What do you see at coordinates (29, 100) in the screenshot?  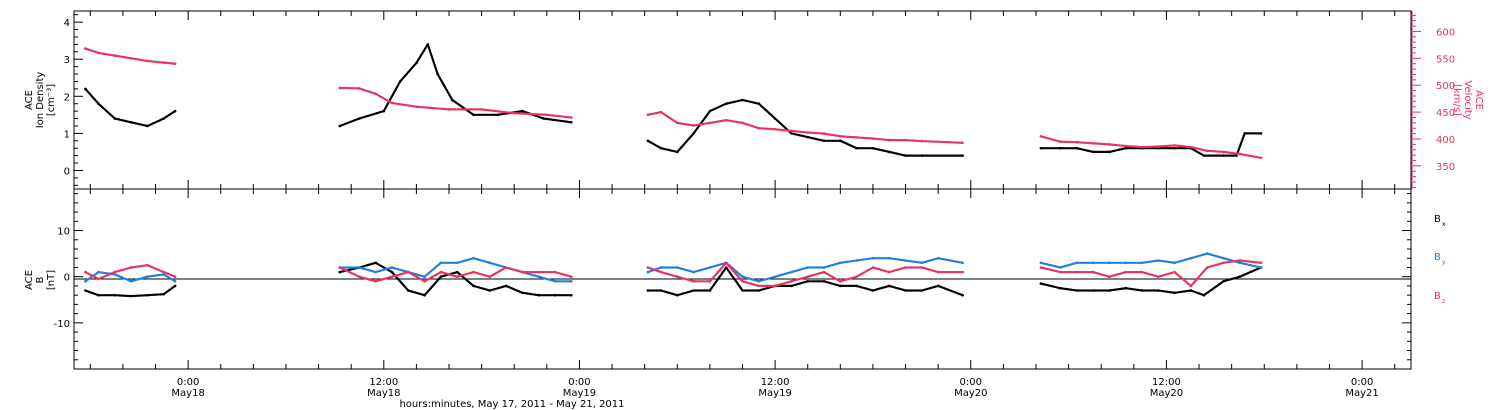 I see `top-left-ylabel-line1: ACE` at bounding box center [29, 100].